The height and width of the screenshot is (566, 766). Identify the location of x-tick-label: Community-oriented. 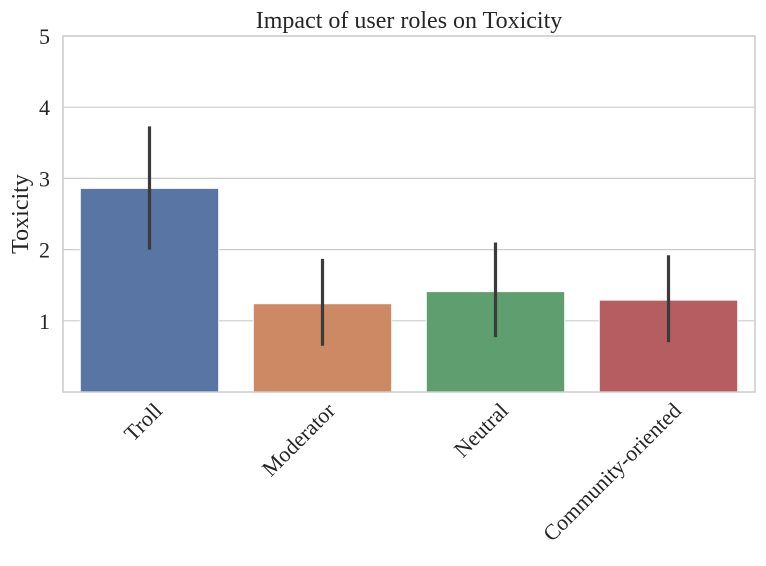
(612, 472).